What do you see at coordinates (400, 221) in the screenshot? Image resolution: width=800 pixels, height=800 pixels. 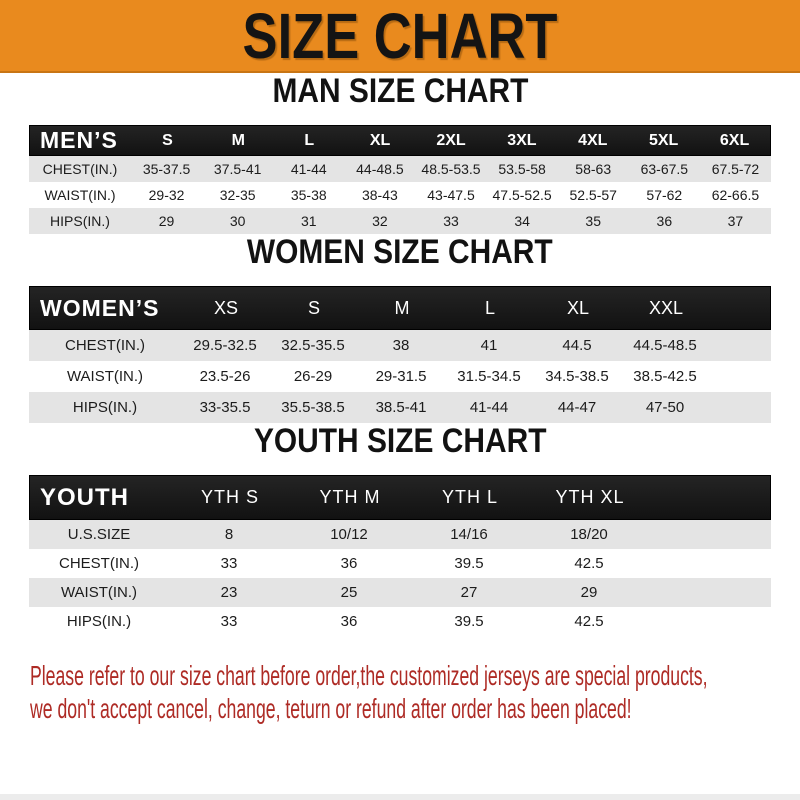 I see `men-hips-row: HIPS(IN.) 29 30 31 32 33 34 35 36 37` at bounding box center [400, 221].